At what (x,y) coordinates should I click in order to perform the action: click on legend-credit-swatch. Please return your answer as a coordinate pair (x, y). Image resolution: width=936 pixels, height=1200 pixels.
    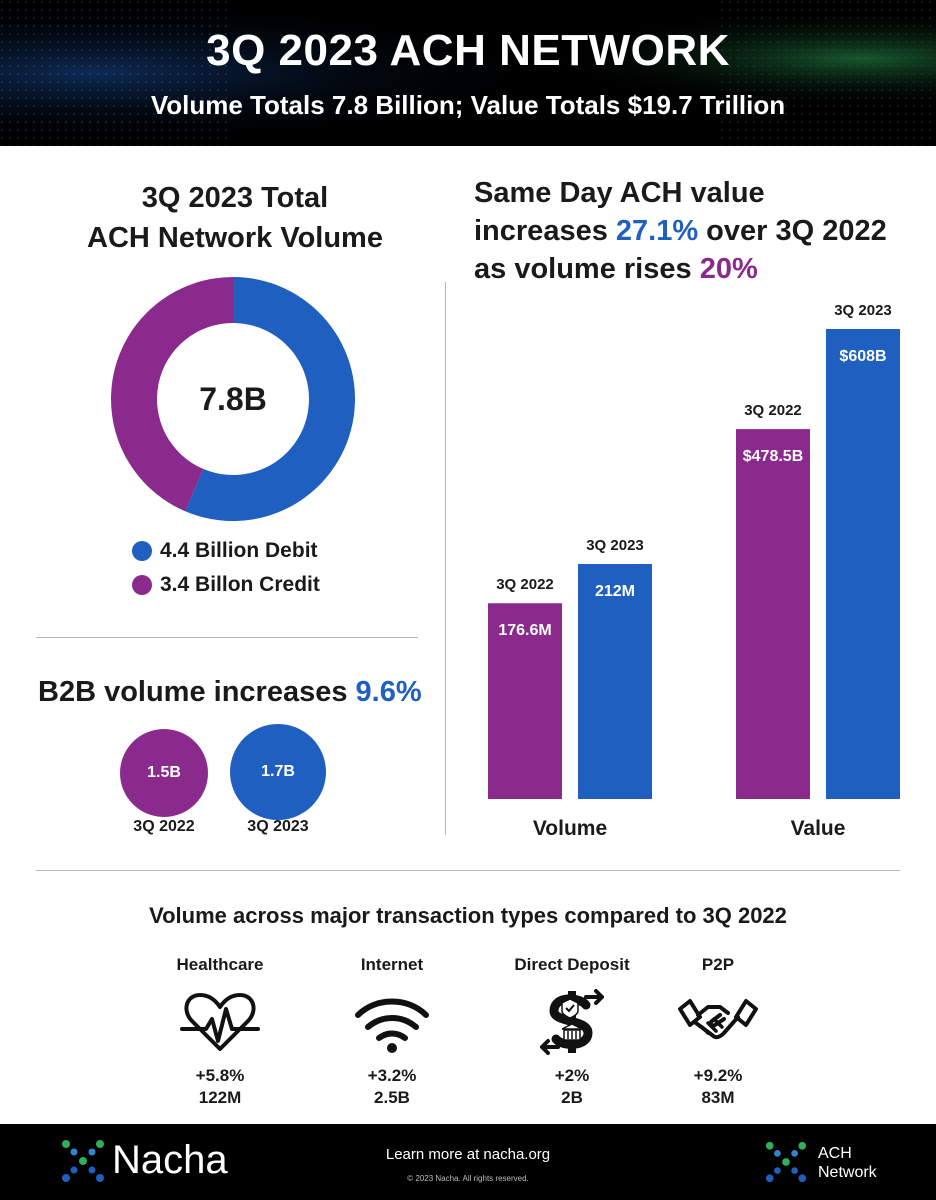
    Looking at the image, I should click on (142, 585).